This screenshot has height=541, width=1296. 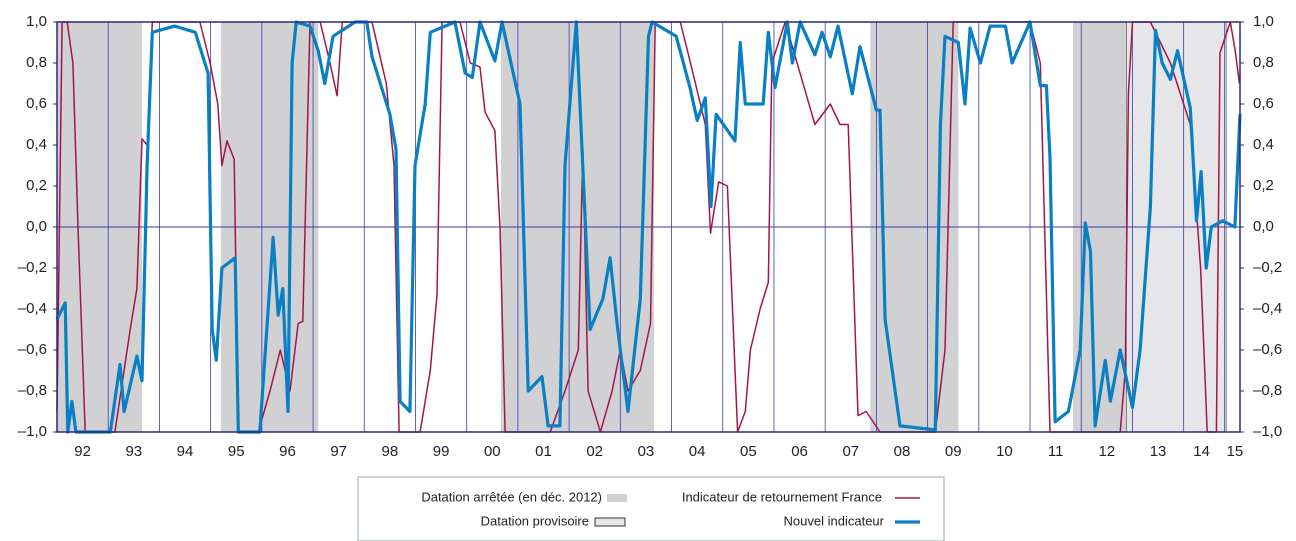 What do you see at coordinates (492, 451) in the screenshot?
I see `x-tick-label: 00` at bounding box center [492, 451].